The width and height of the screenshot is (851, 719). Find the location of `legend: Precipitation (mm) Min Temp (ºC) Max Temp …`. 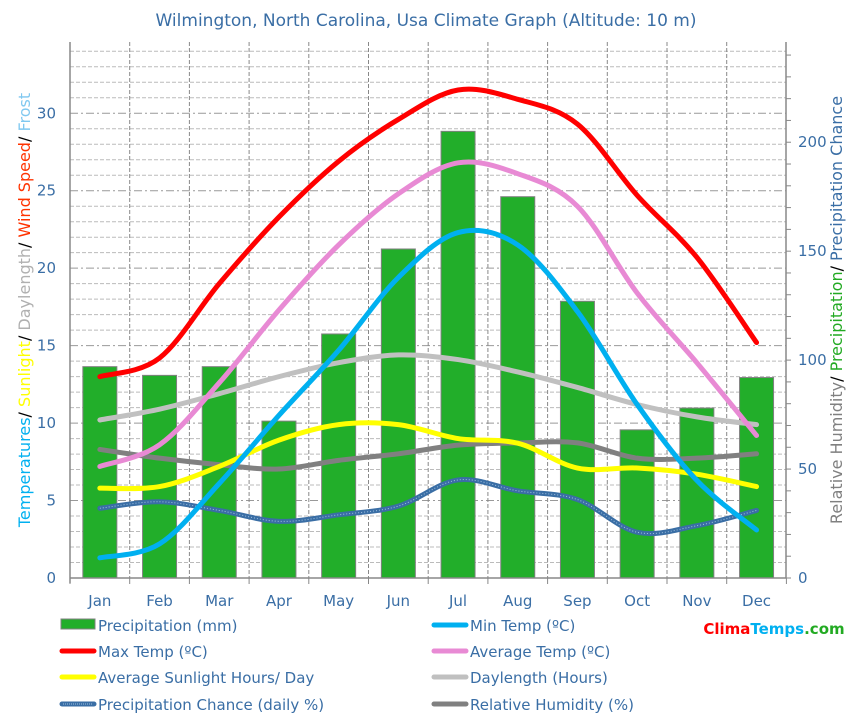

legend: Precipitation (mm) Min Temp (ºC) Max Temp … is located at coordinates (346, 665).